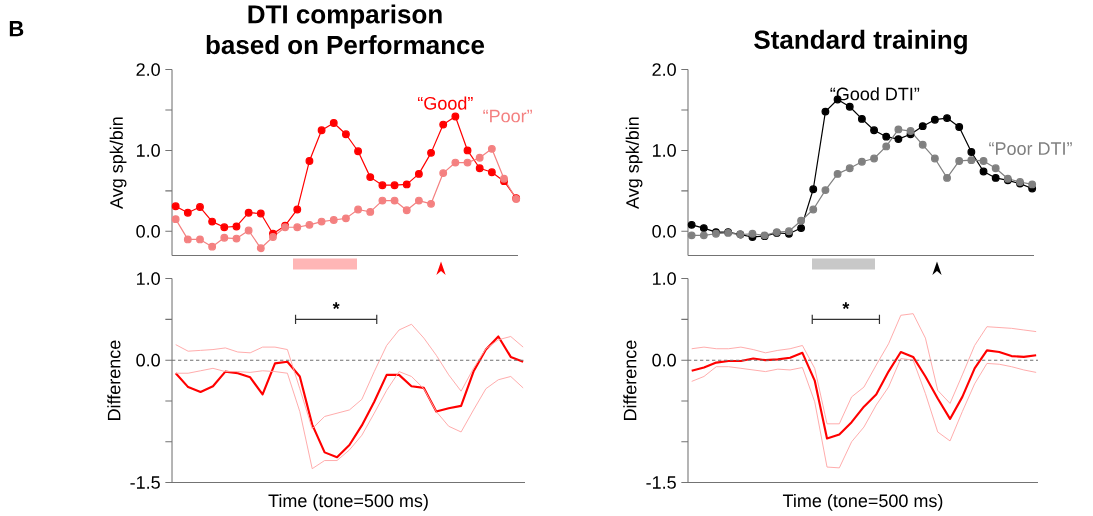 This screenshot has height=516, width=1093. Describe the element at coordinates (860, 42) in the screenshot. I see `chart-title: Standard training` at that location.